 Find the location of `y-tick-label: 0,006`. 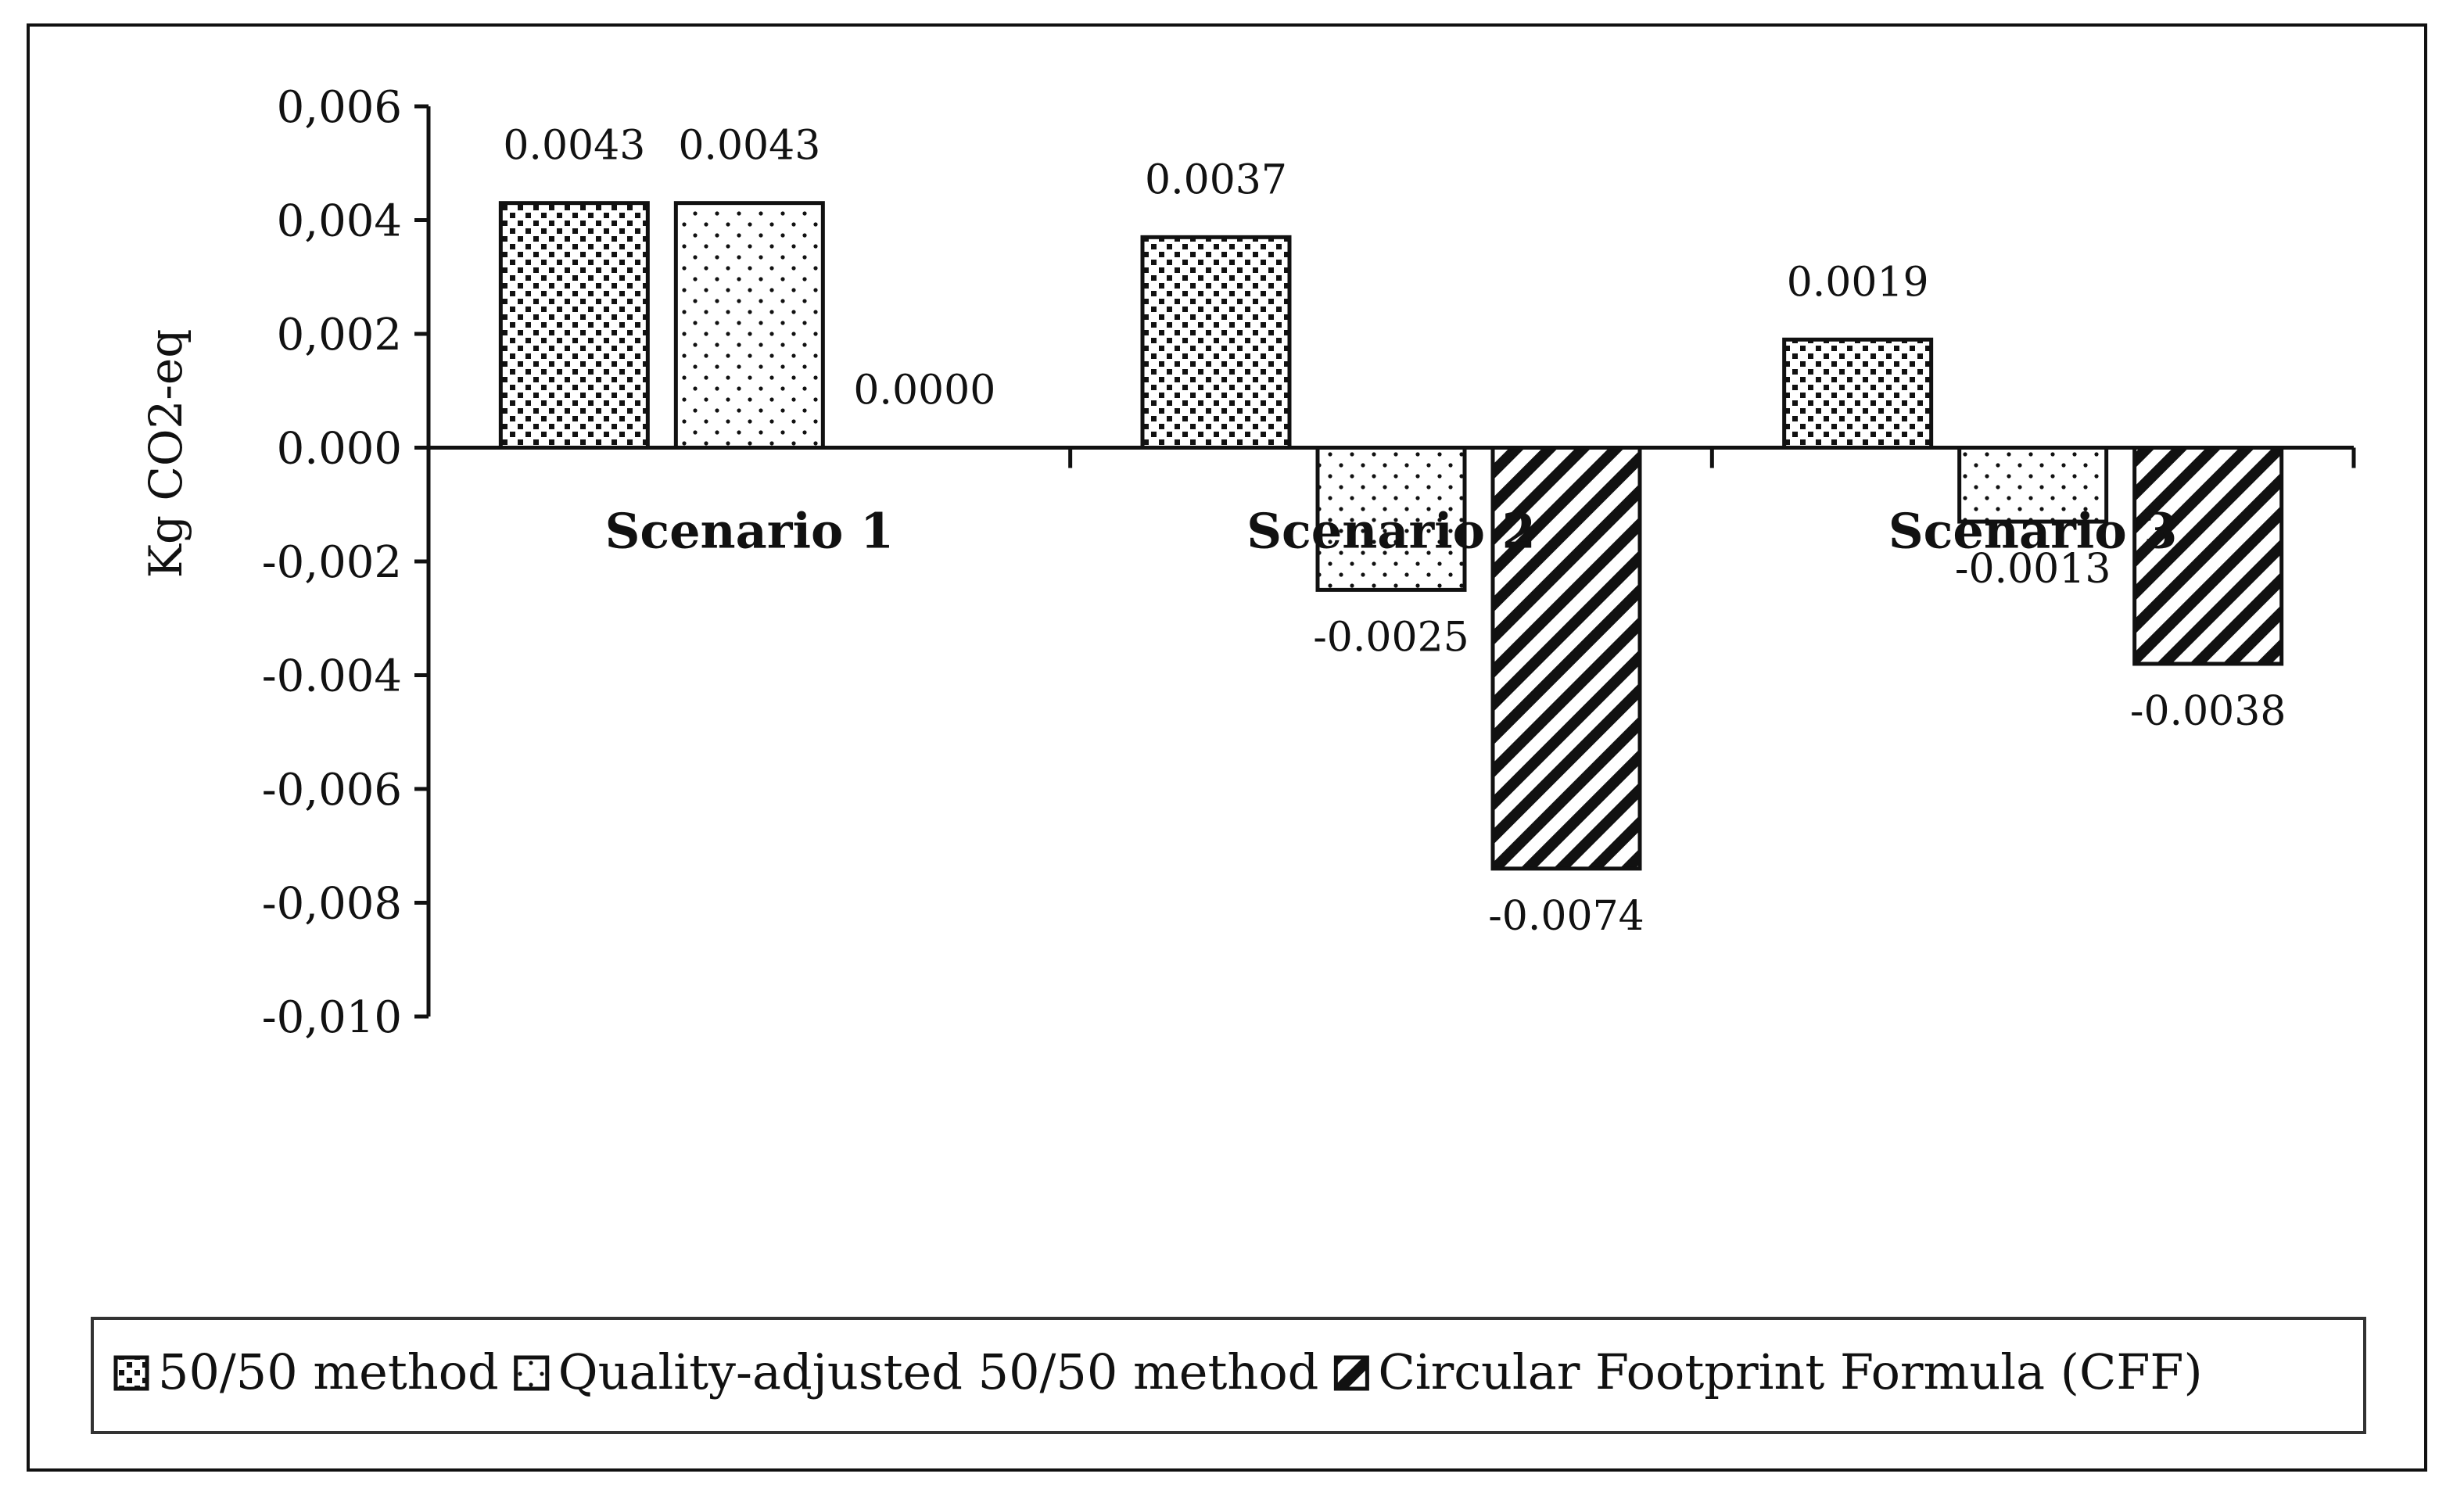

y-tick-label: 0,006 is located at coordinates (339, 107).